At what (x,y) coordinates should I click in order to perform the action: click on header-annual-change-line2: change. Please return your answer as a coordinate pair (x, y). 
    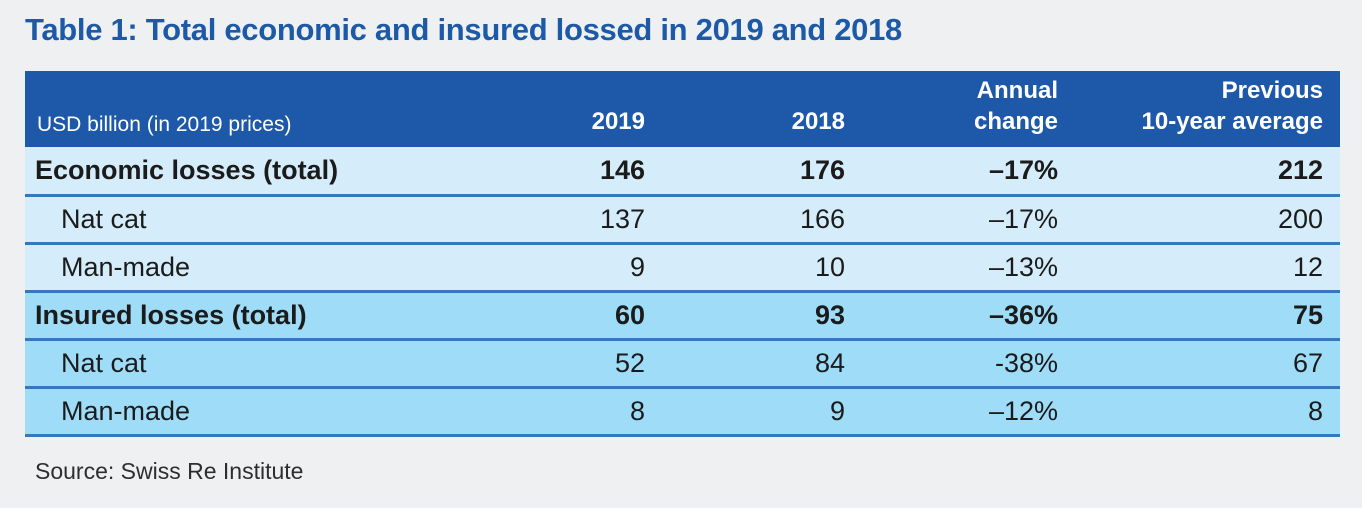
    Looking at the image, I should click on (1015, 122).